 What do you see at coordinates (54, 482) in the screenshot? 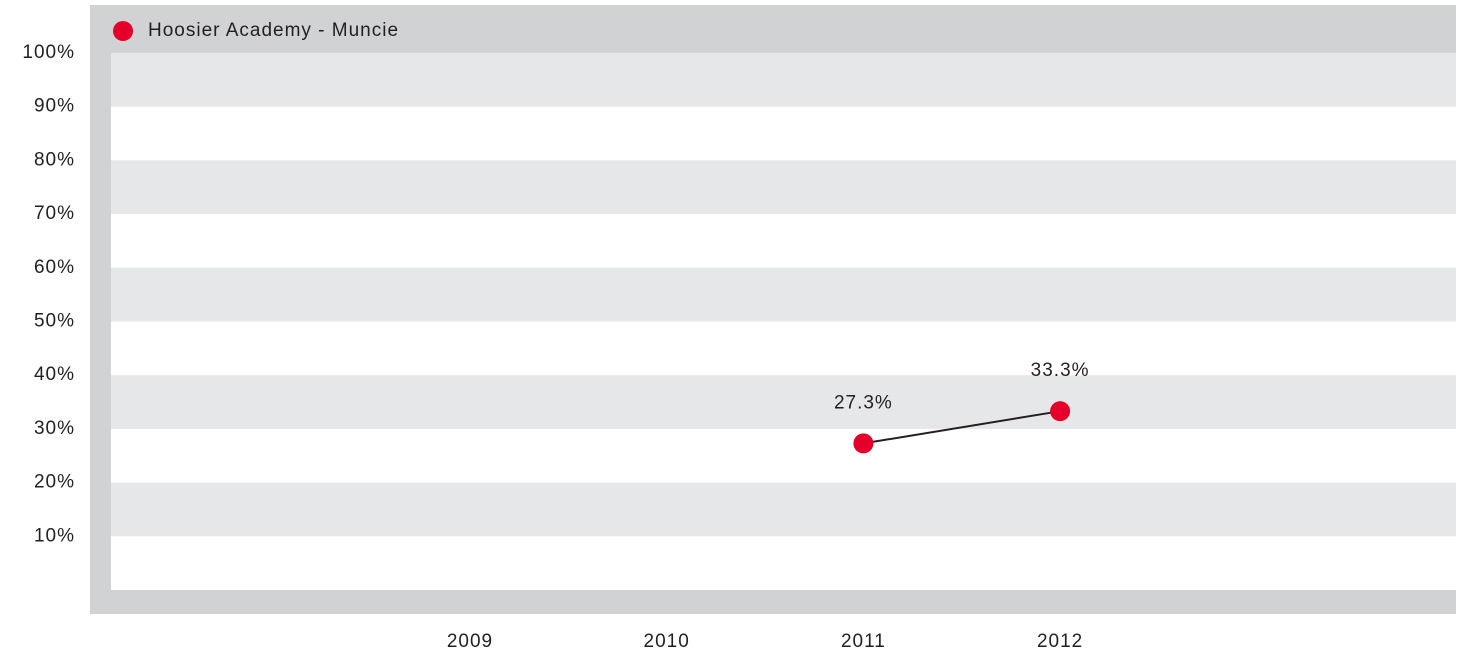
I see `y-tick-label: 20%` at bounding box center [54, 482].